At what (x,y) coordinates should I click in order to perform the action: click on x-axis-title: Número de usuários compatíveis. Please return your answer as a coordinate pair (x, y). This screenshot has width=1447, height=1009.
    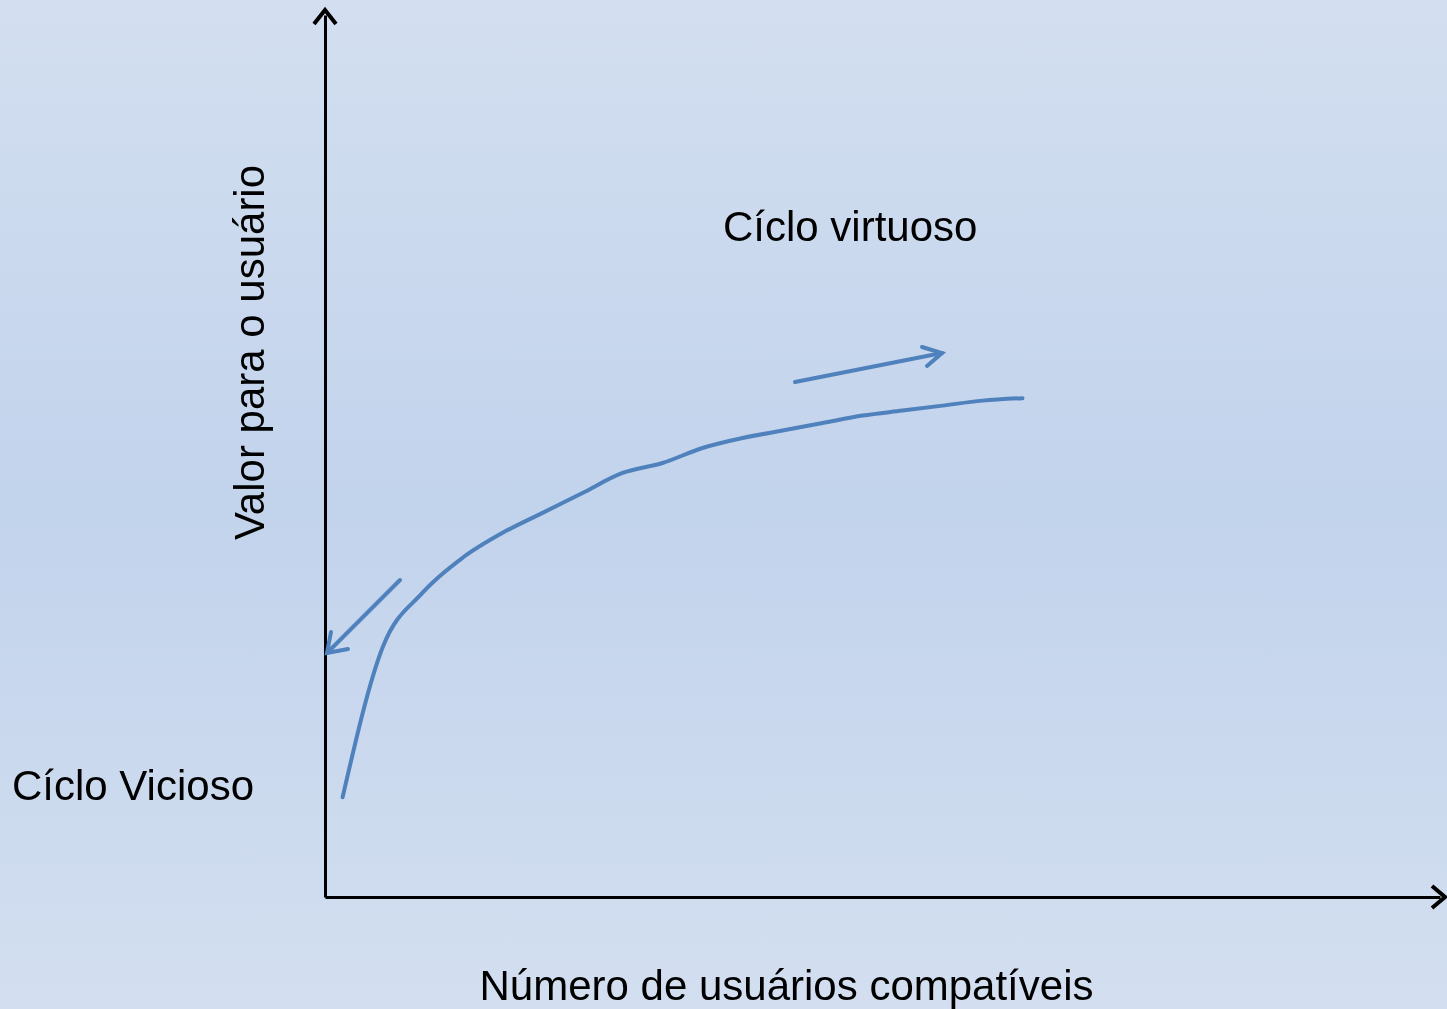
    Looking at the image, I should click on (786, 985).